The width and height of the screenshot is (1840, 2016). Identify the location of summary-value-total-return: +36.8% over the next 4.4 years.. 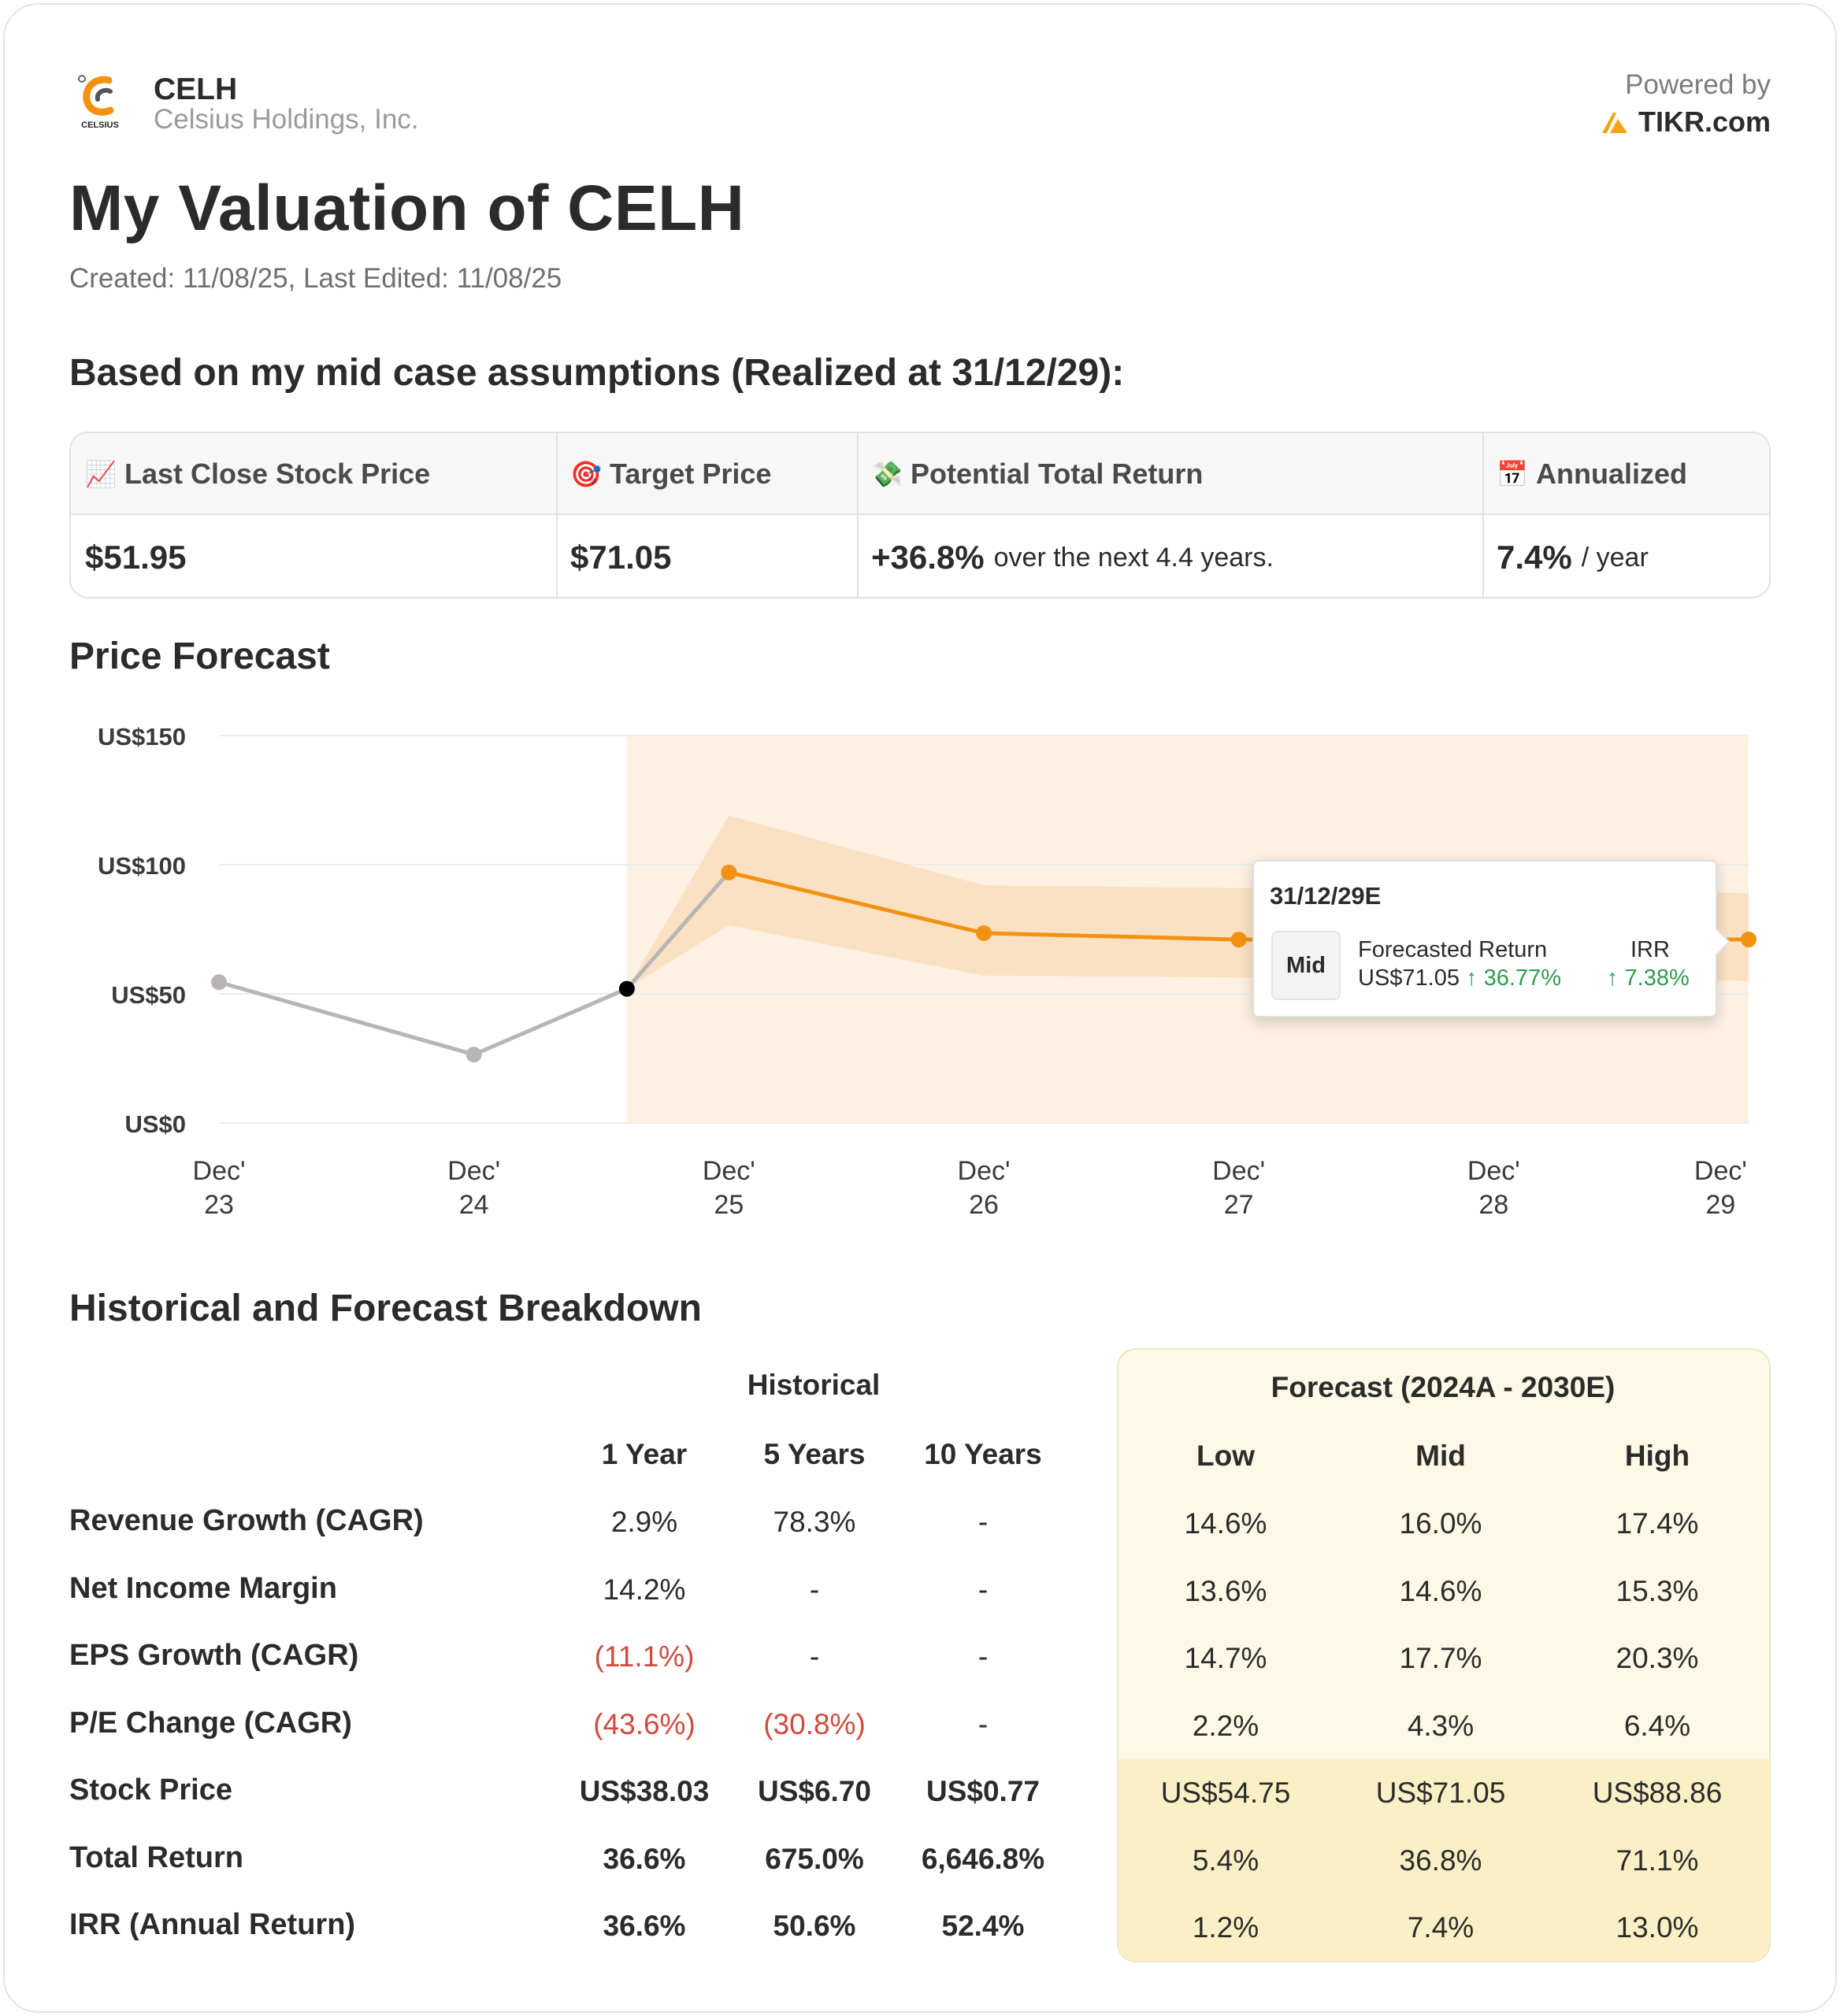
(1065, 557).